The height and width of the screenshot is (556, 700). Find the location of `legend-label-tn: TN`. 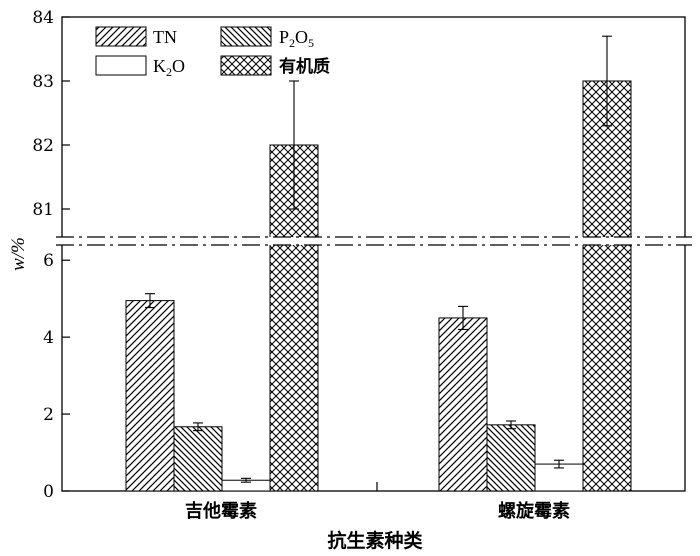

legend-label-tn: TN is located at coordinates (165, 37).